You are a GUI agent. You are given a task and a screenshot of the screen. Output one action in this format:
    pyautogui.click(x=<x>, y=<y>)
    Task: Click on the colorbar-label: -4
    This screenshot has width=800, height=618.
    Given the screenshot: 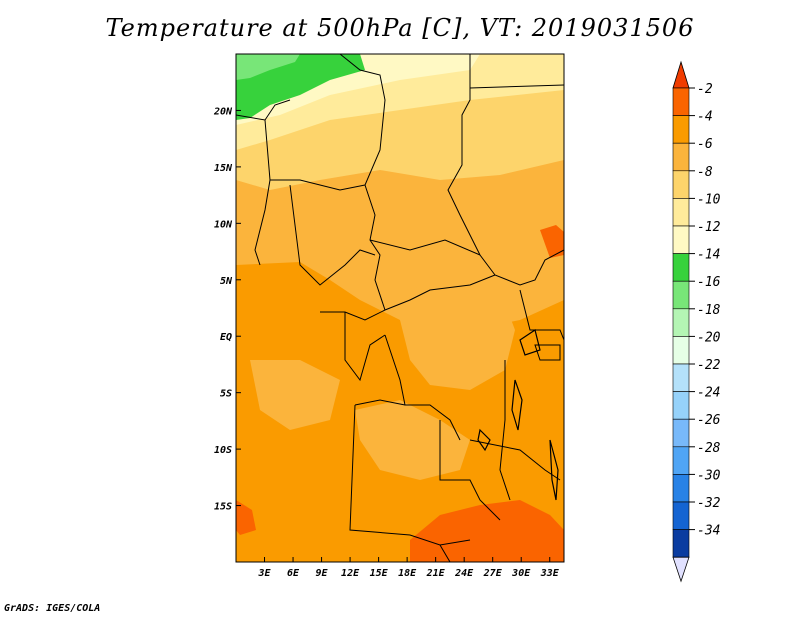 What is the action you would take?
    pyautogui.click(x=705, y=117)
    